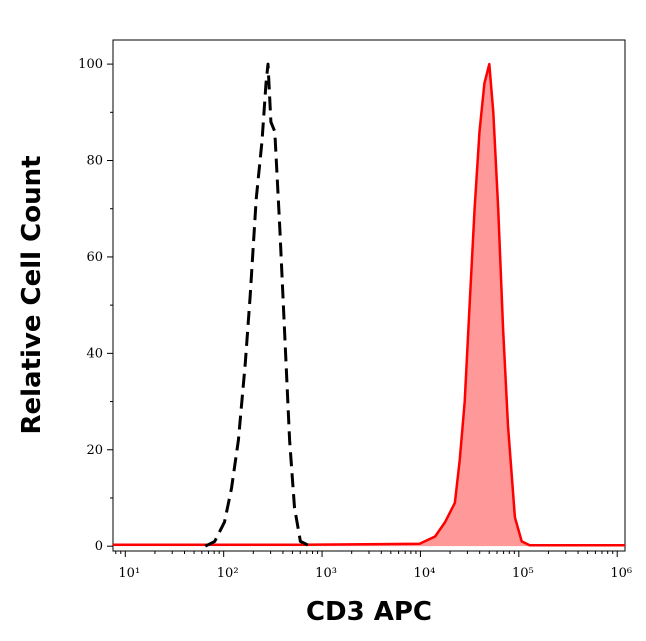  I want to click on y-tick-label: 20, so click(94, 450).